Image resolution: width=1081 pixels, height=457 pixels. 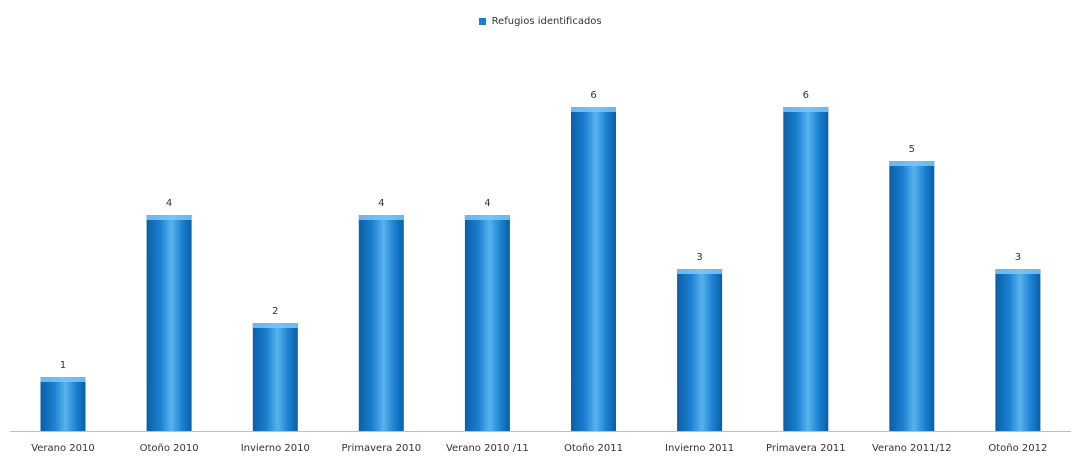 What do you see at coordinates (1018, 257) in the screenshot?
I see `data-label-10: 3` at bounding box center [1018, 257].